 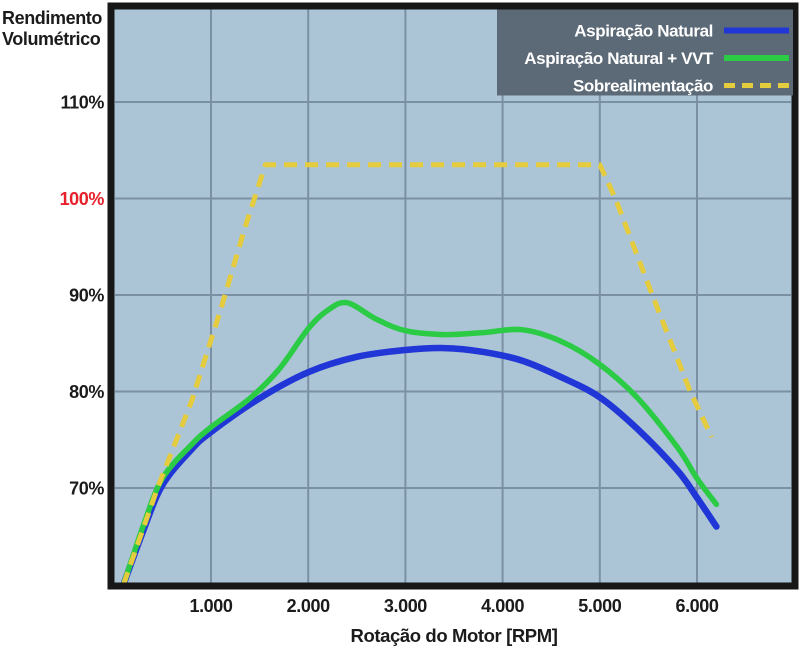 What do you see at coordinates (82, 199) in the screenshot?
I see `y-tick-label: 100%` at bounding box center [82, 199].